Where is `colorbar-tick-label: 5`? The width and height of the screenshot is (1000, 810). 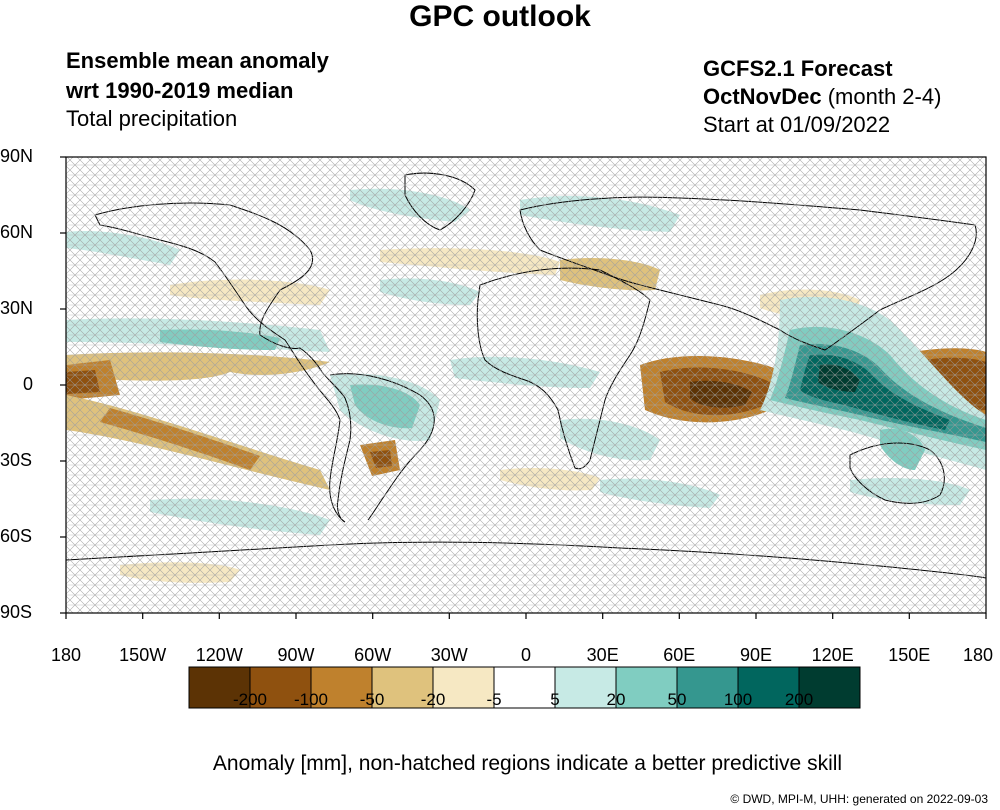 colorbar-tick-label: 5 is located at coordinates (555, 699).